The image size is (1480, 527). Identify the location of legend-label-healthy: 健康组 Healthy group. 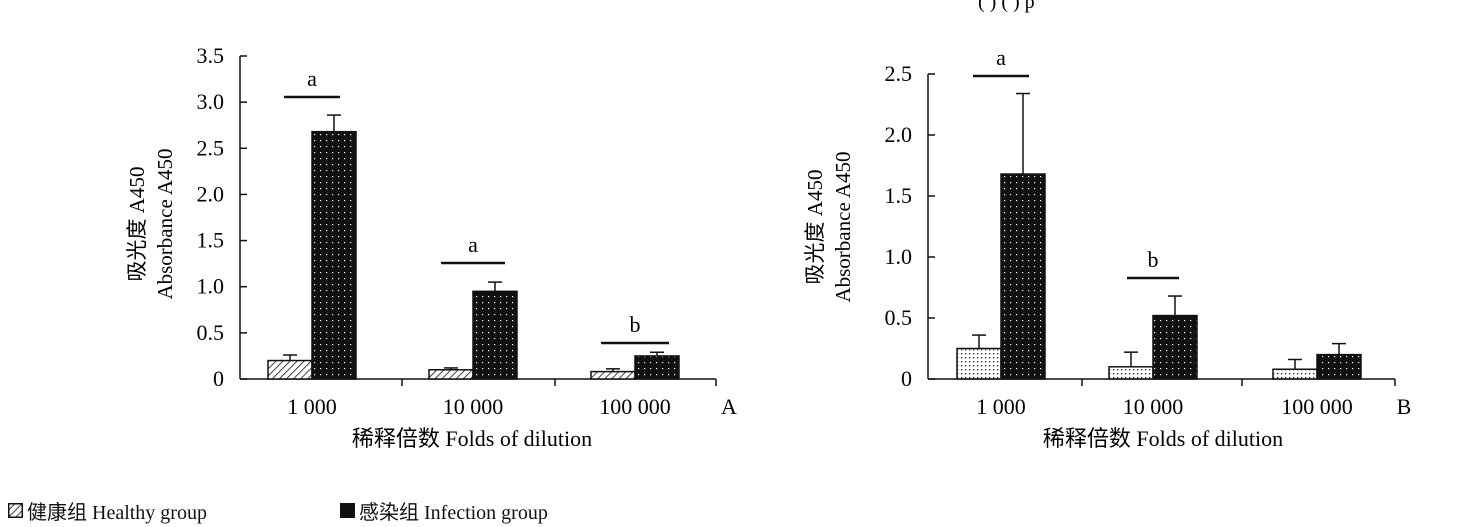
(117, 513).